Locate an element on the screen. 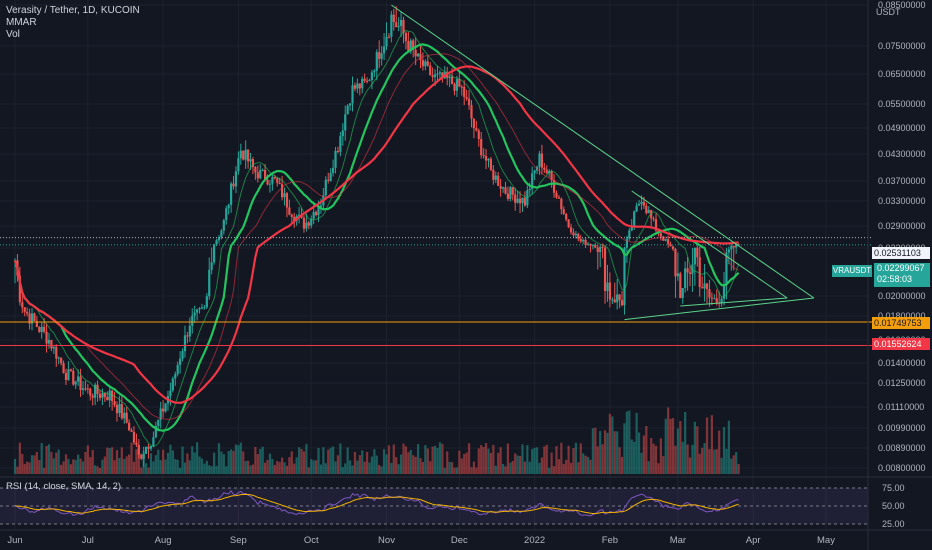 This screenshot has height=550, width=932. symbol-title: Verasity / Tether, 1D, KUCOIN is located at coordinates (73, 10).